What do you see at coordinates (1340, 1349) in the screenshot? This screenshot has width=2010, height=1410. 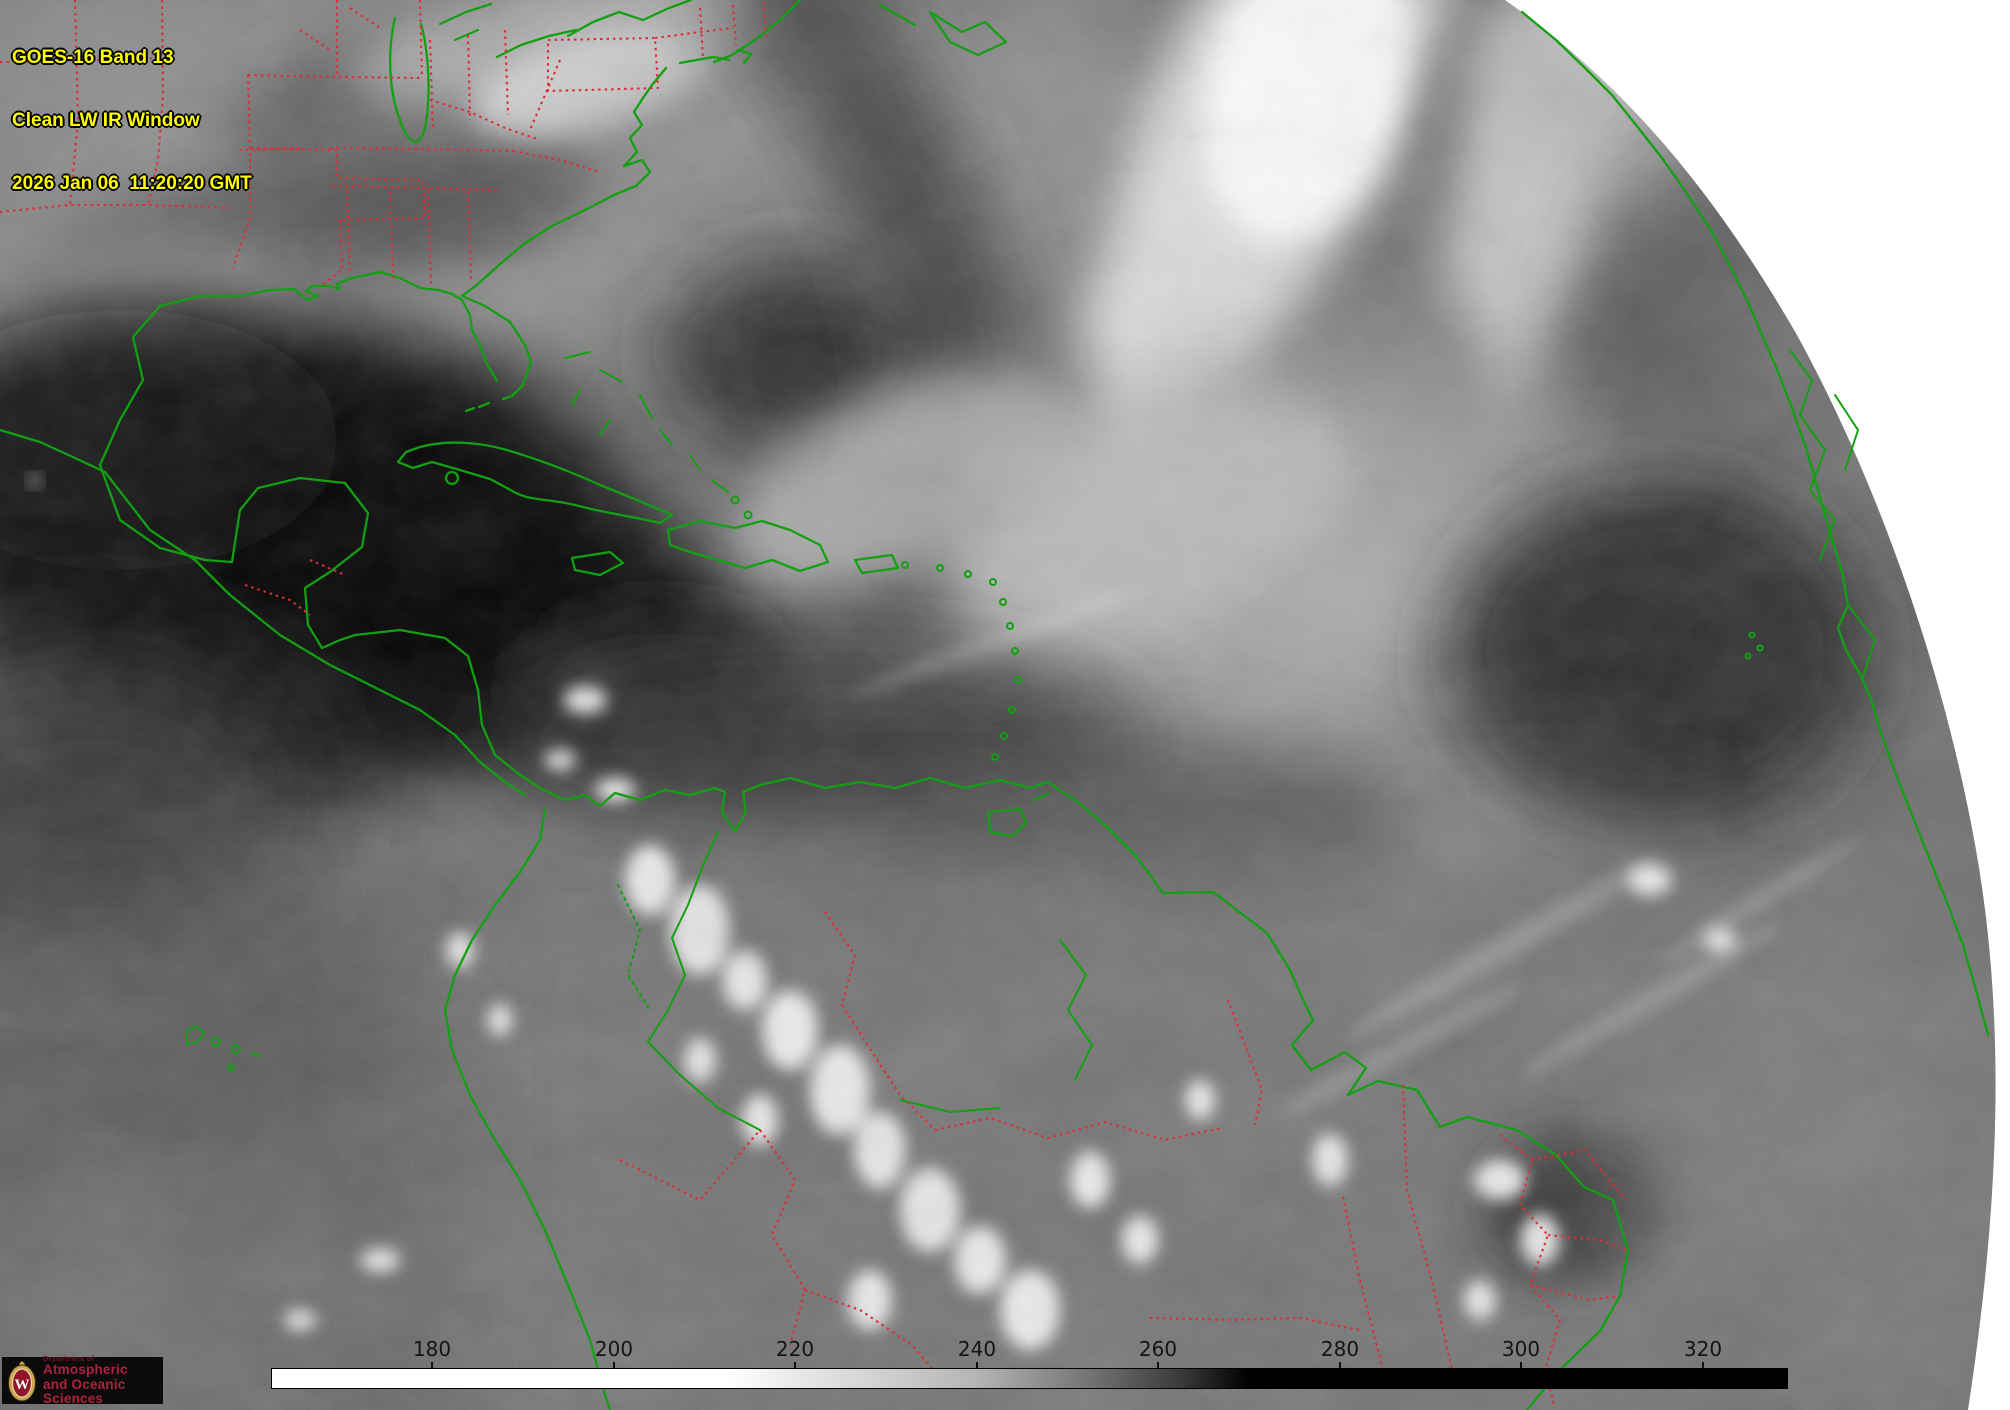 I see `colorbar-tick-label: 280` at bounding box center [1340, 1349].